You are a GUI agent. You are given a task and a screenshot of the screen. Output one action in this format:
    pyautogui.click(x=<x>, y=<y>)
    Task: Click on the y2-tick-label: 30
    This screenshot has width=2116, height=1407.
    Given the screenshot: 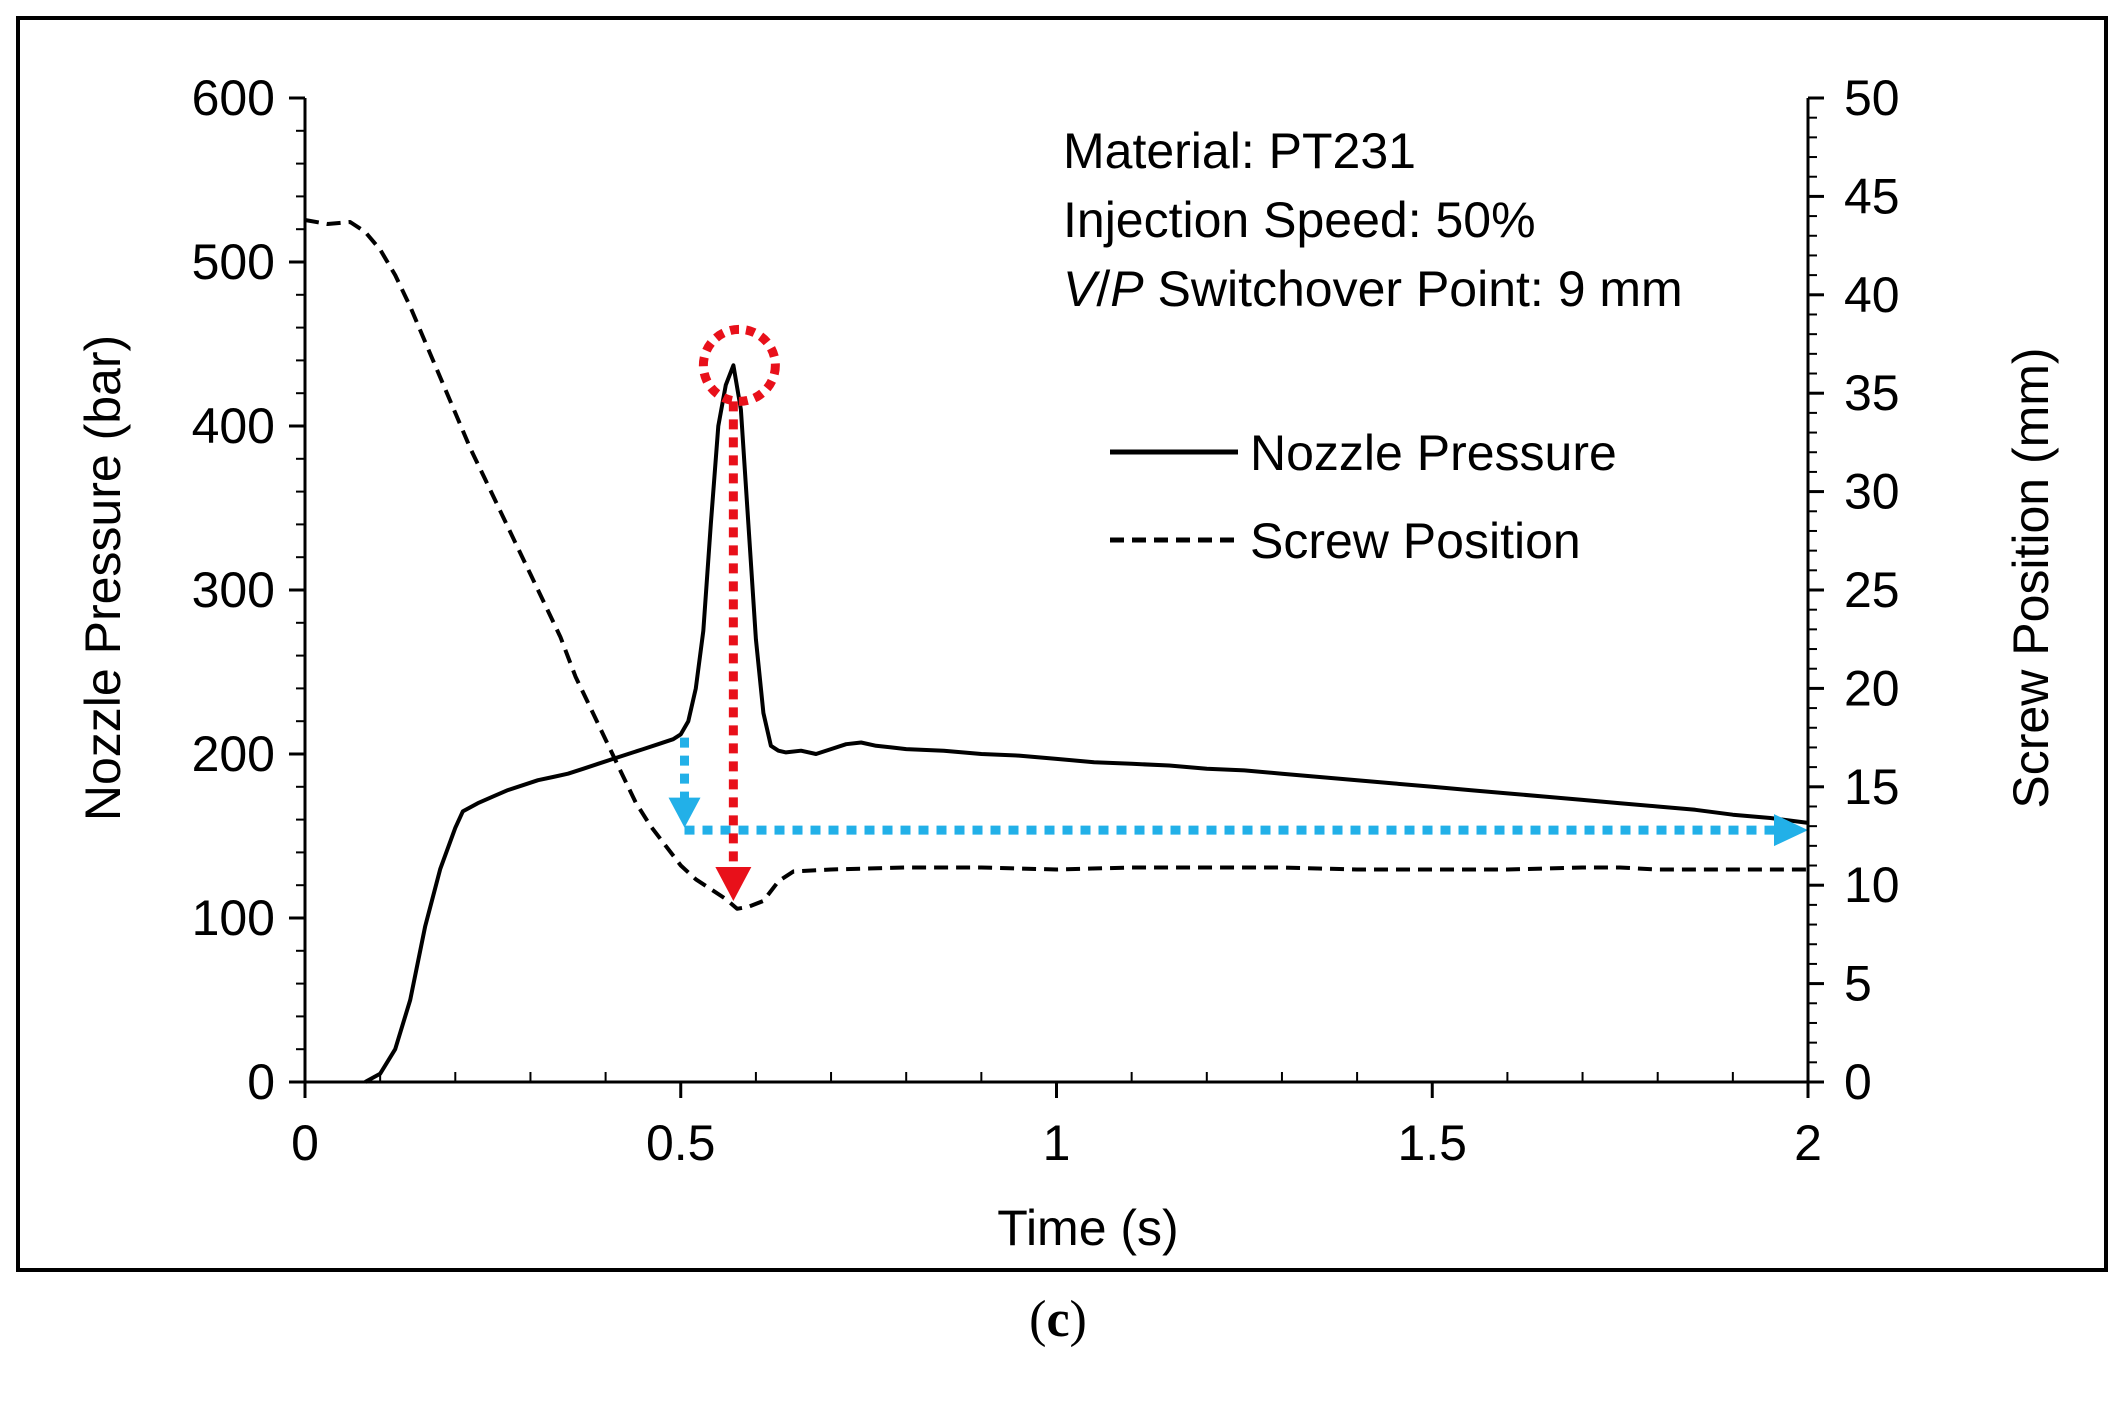 What is the action you would take?
    pyautogui.click(x=1872, y=492)
    